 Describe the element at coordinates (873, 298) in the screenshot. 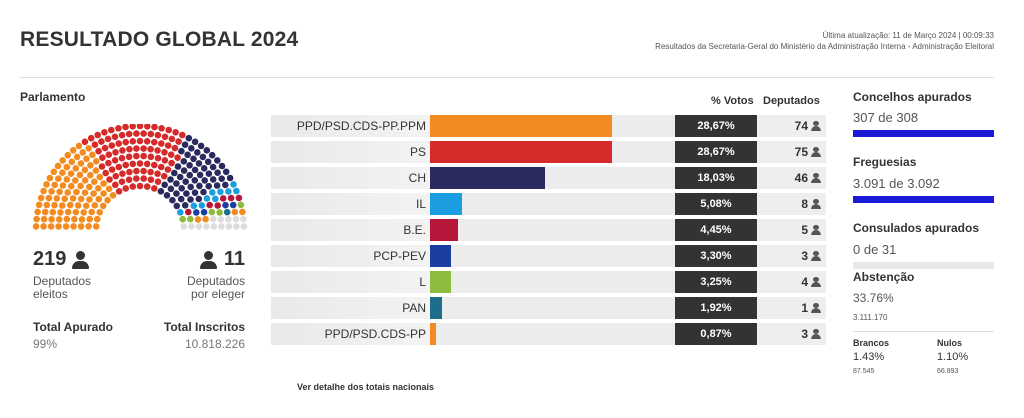

I see `abstencao-pct: 33.76%` at that location.